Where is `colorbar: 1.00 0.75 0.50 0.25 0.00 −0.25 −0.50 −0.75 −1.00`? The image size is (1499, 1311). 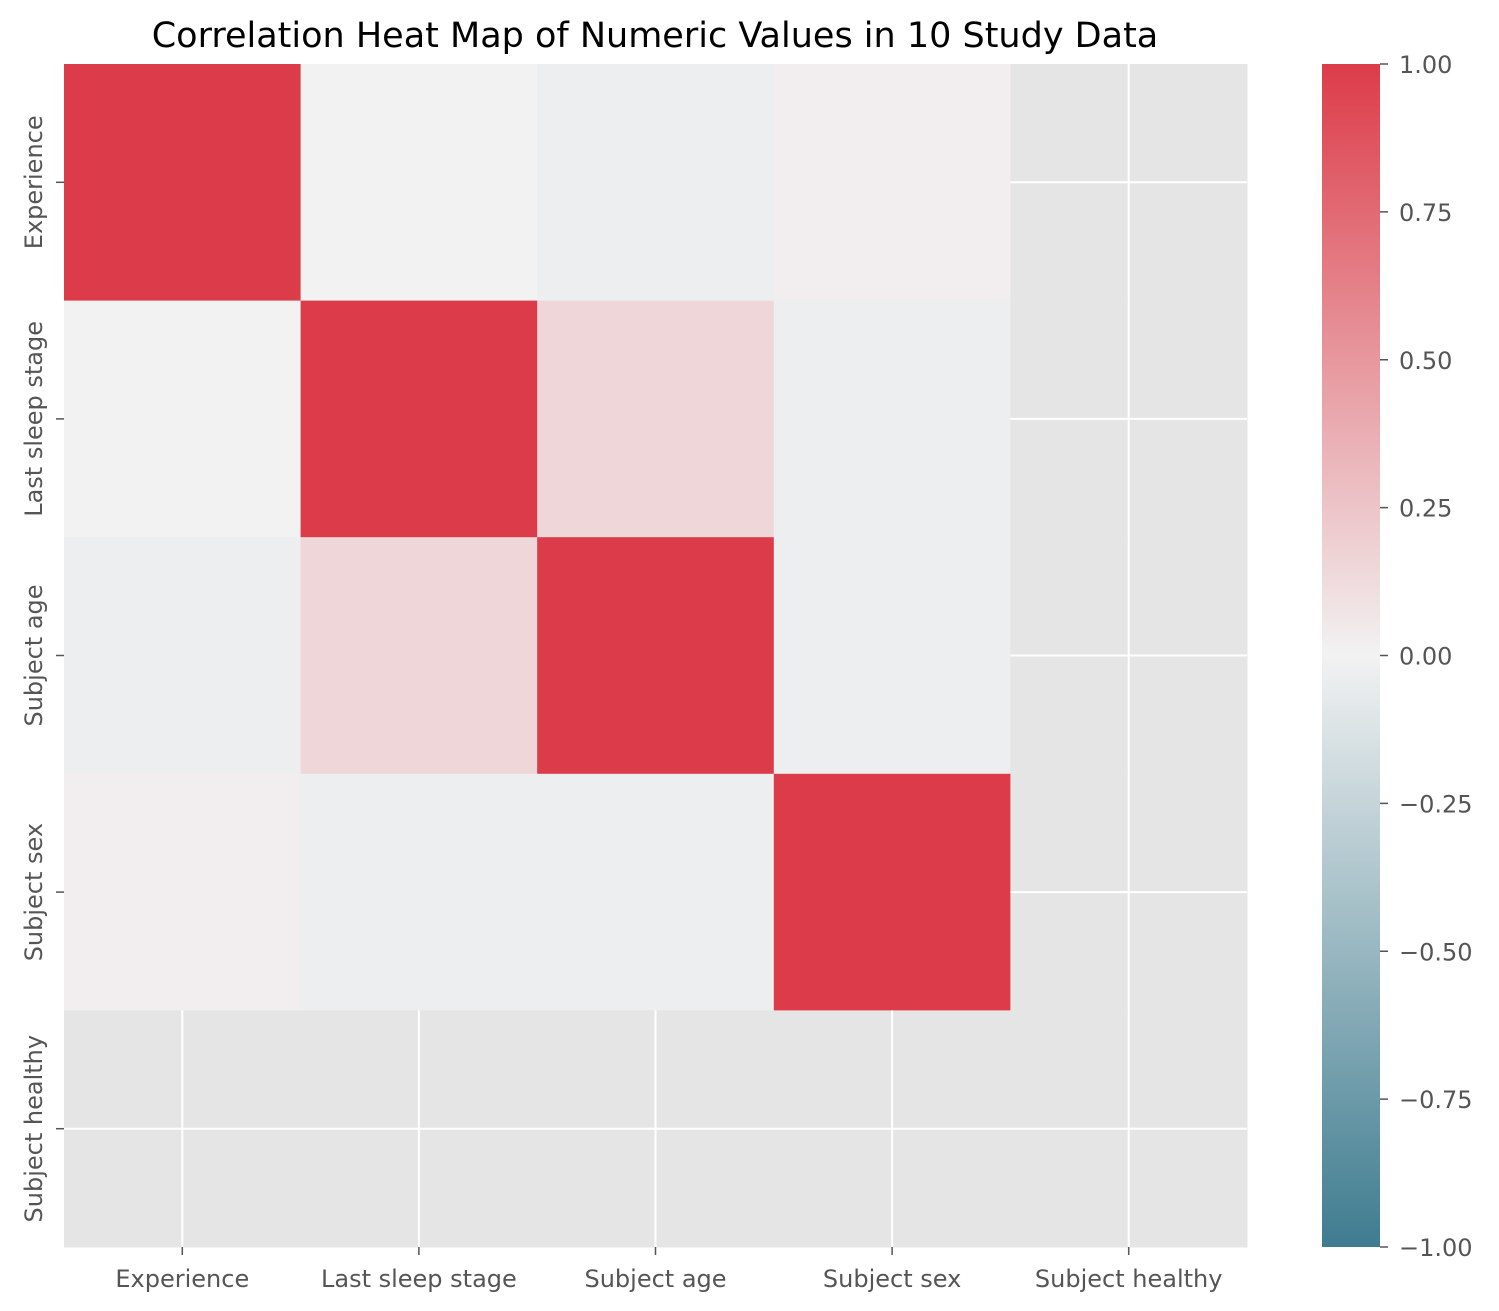 colorbar: 1.00 0.75 0.50 0.25 0.00 −0.25 −0.50 −0.75 −1.00 is located at coordinates (1397, 656).